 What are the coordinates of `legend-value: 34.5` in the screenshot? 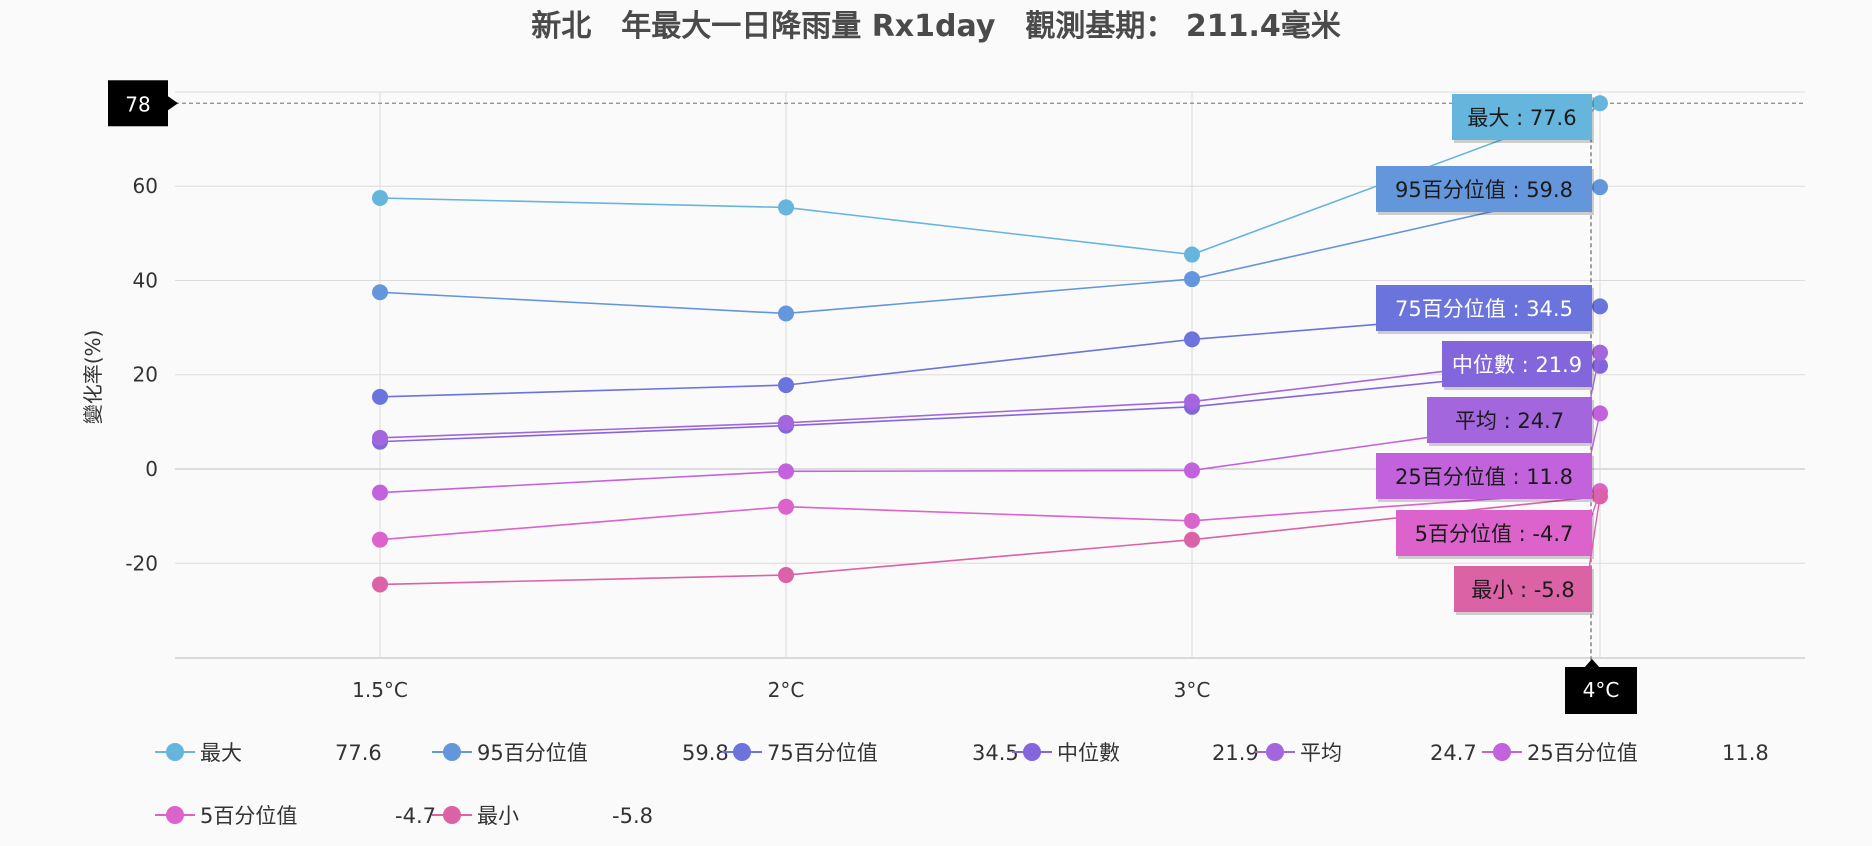 It's located at (995, 753).